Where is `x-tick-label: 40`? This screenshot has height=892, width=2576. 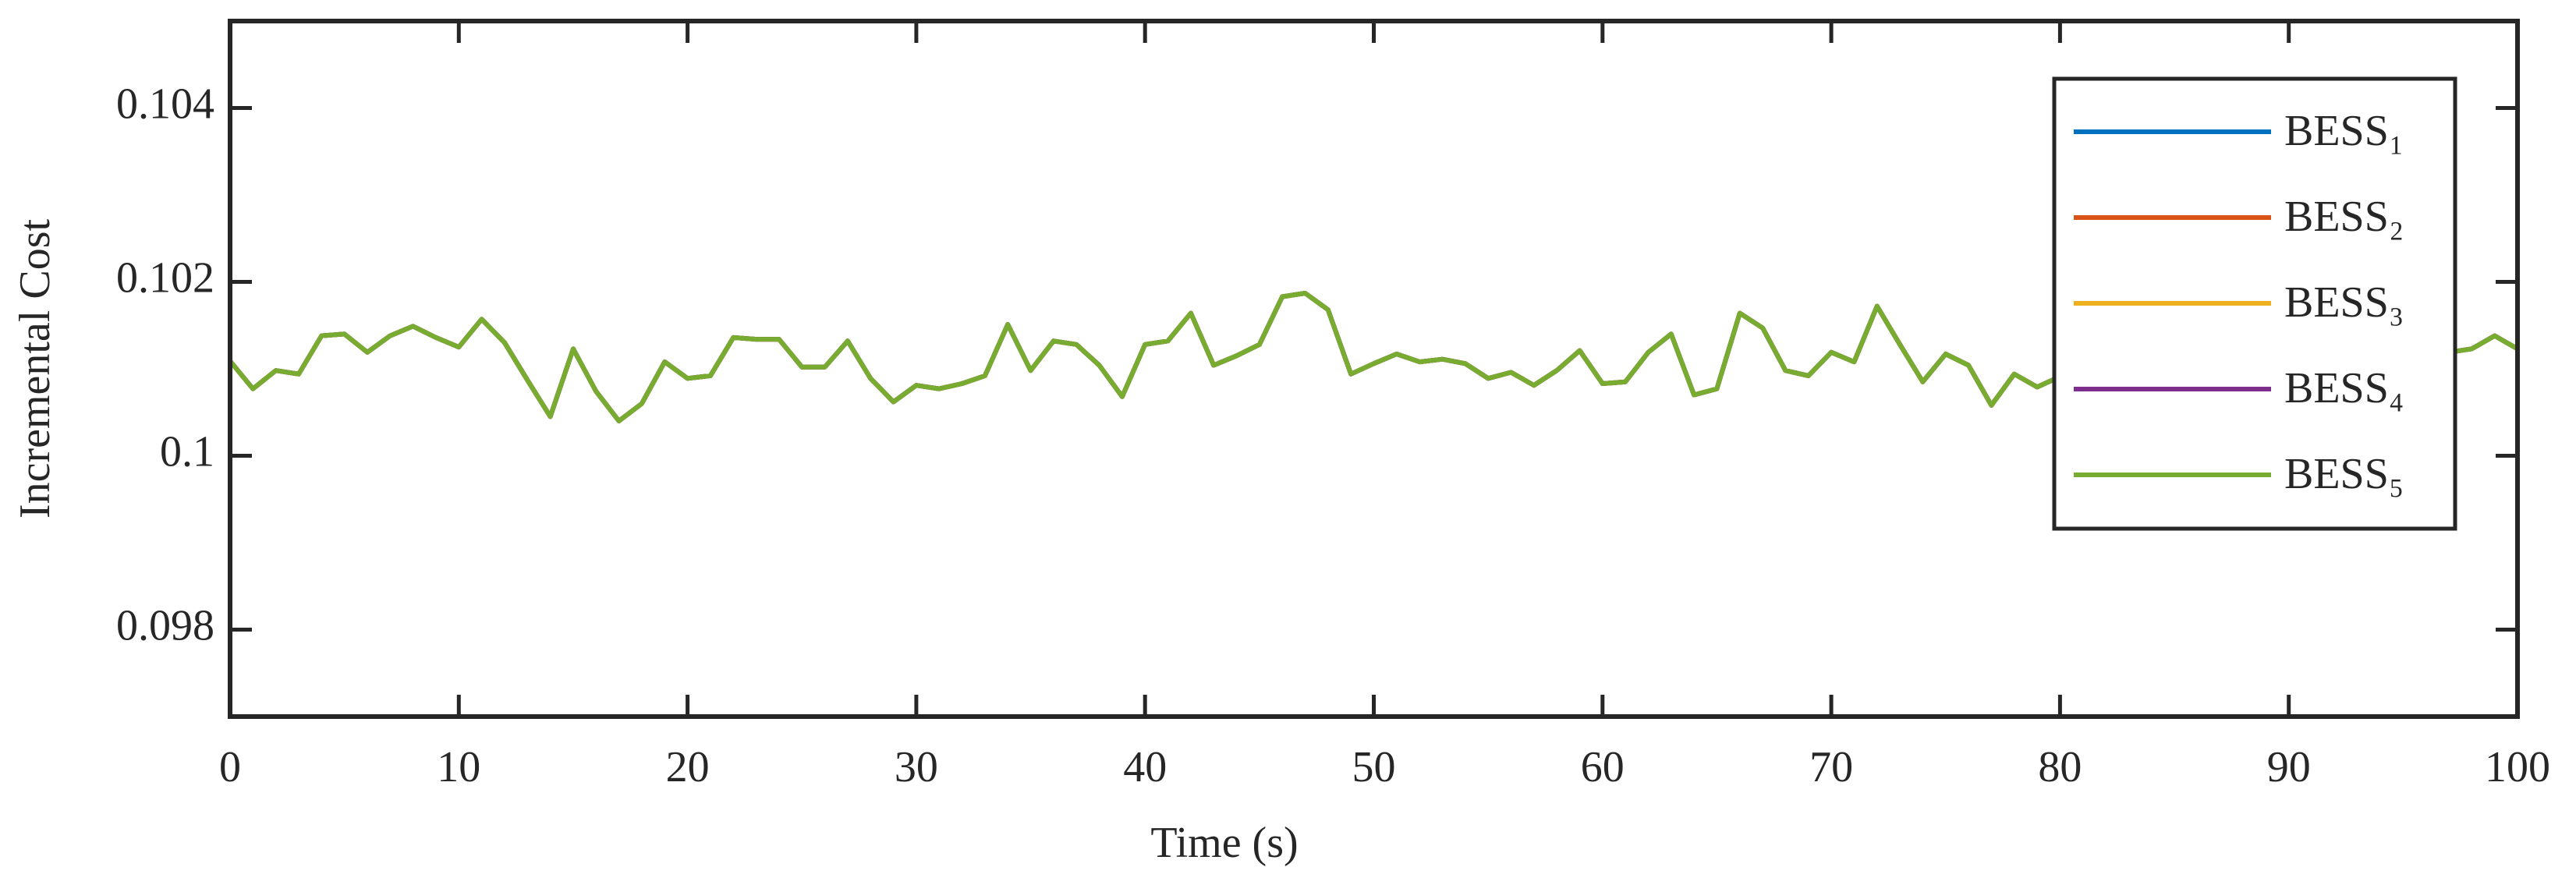
x-tick-label: 40 is located at coordinates (1145, 767).